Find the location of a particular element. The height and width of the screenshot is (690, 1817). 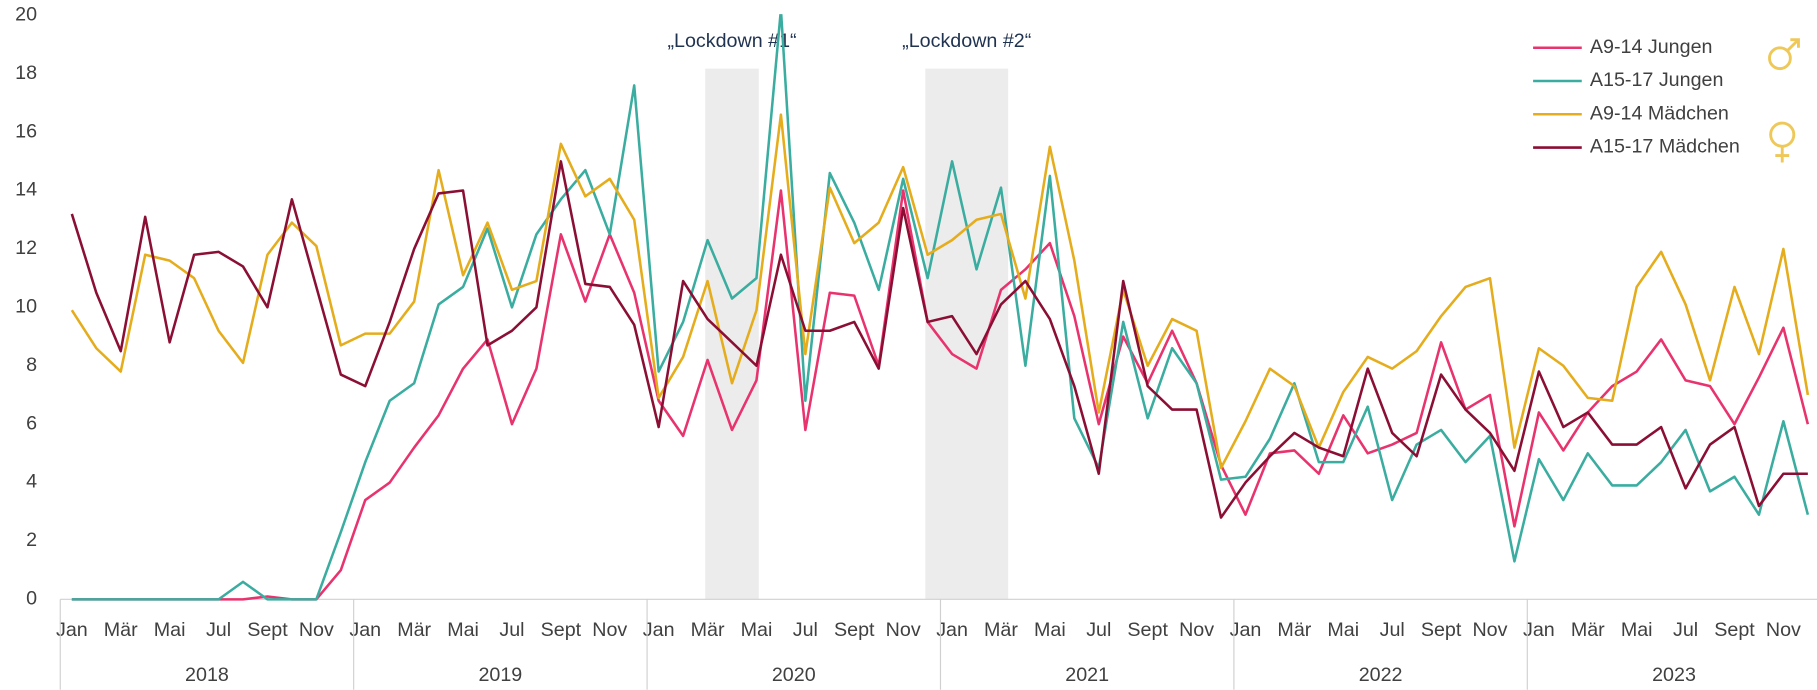

y-tick-label: 2 is located at coordinates (31, 540).